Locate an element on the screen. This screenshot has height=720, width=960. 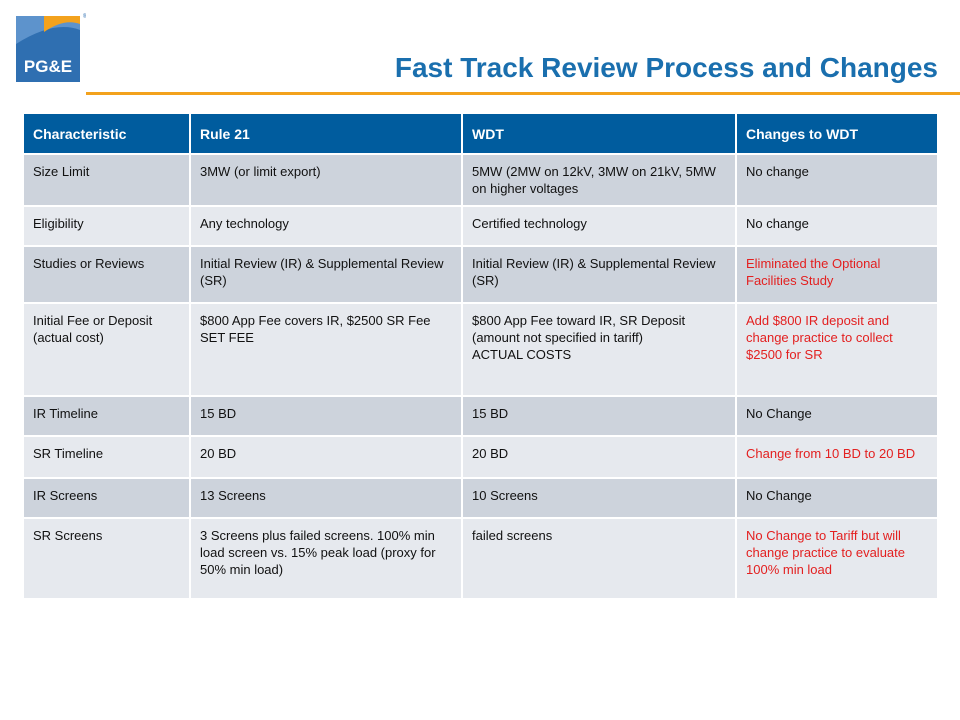
title-divider is located at coordinates (523, 93).